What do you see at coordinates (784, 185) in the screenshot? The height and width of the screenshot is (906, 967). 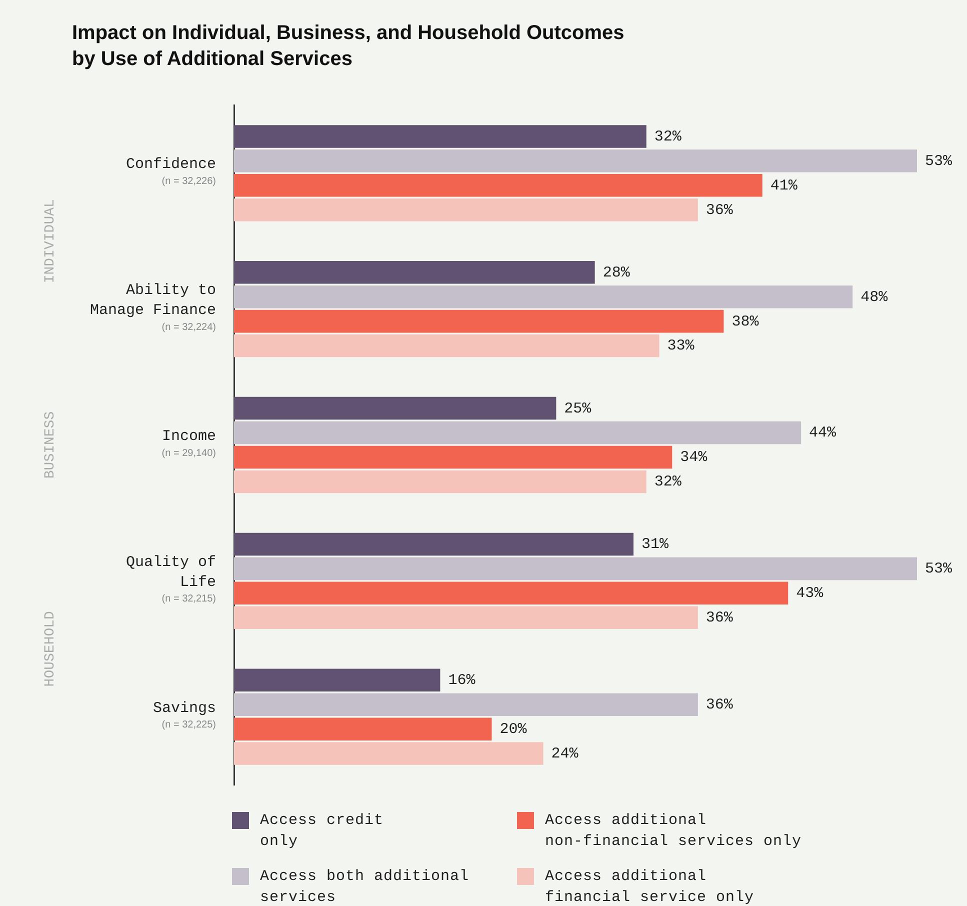 I see `data-label: 41%` at bounding box center [784, 185].